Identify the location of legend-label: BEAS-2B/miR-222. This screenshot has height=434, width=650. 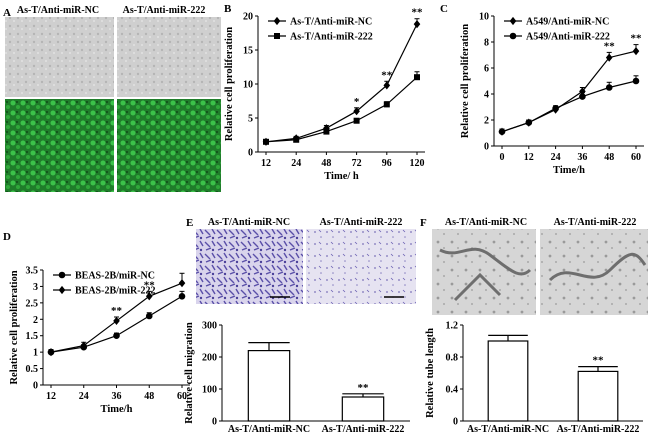
(115, 291).